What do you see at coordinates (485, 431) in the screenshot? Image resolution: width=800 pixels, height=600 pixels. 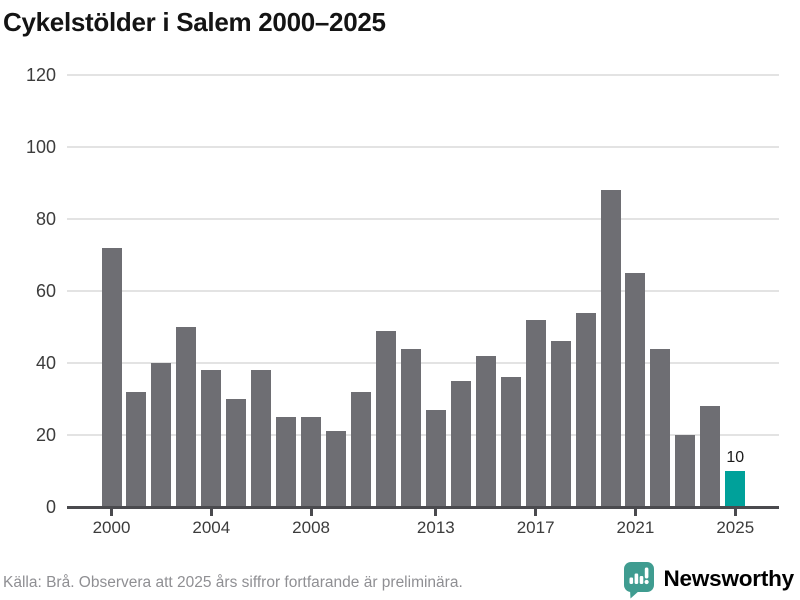 I see `bar-2015` at bounding box center [485, 431].